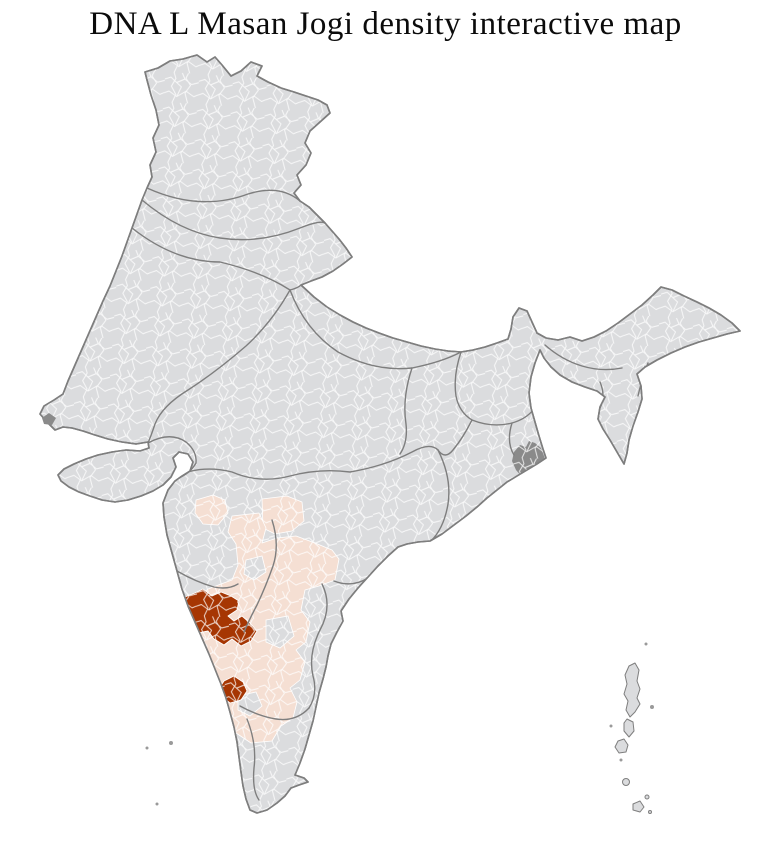 This screenshot has height=868, width=771. I want to click on andaman-main-island, so click(632, 690).